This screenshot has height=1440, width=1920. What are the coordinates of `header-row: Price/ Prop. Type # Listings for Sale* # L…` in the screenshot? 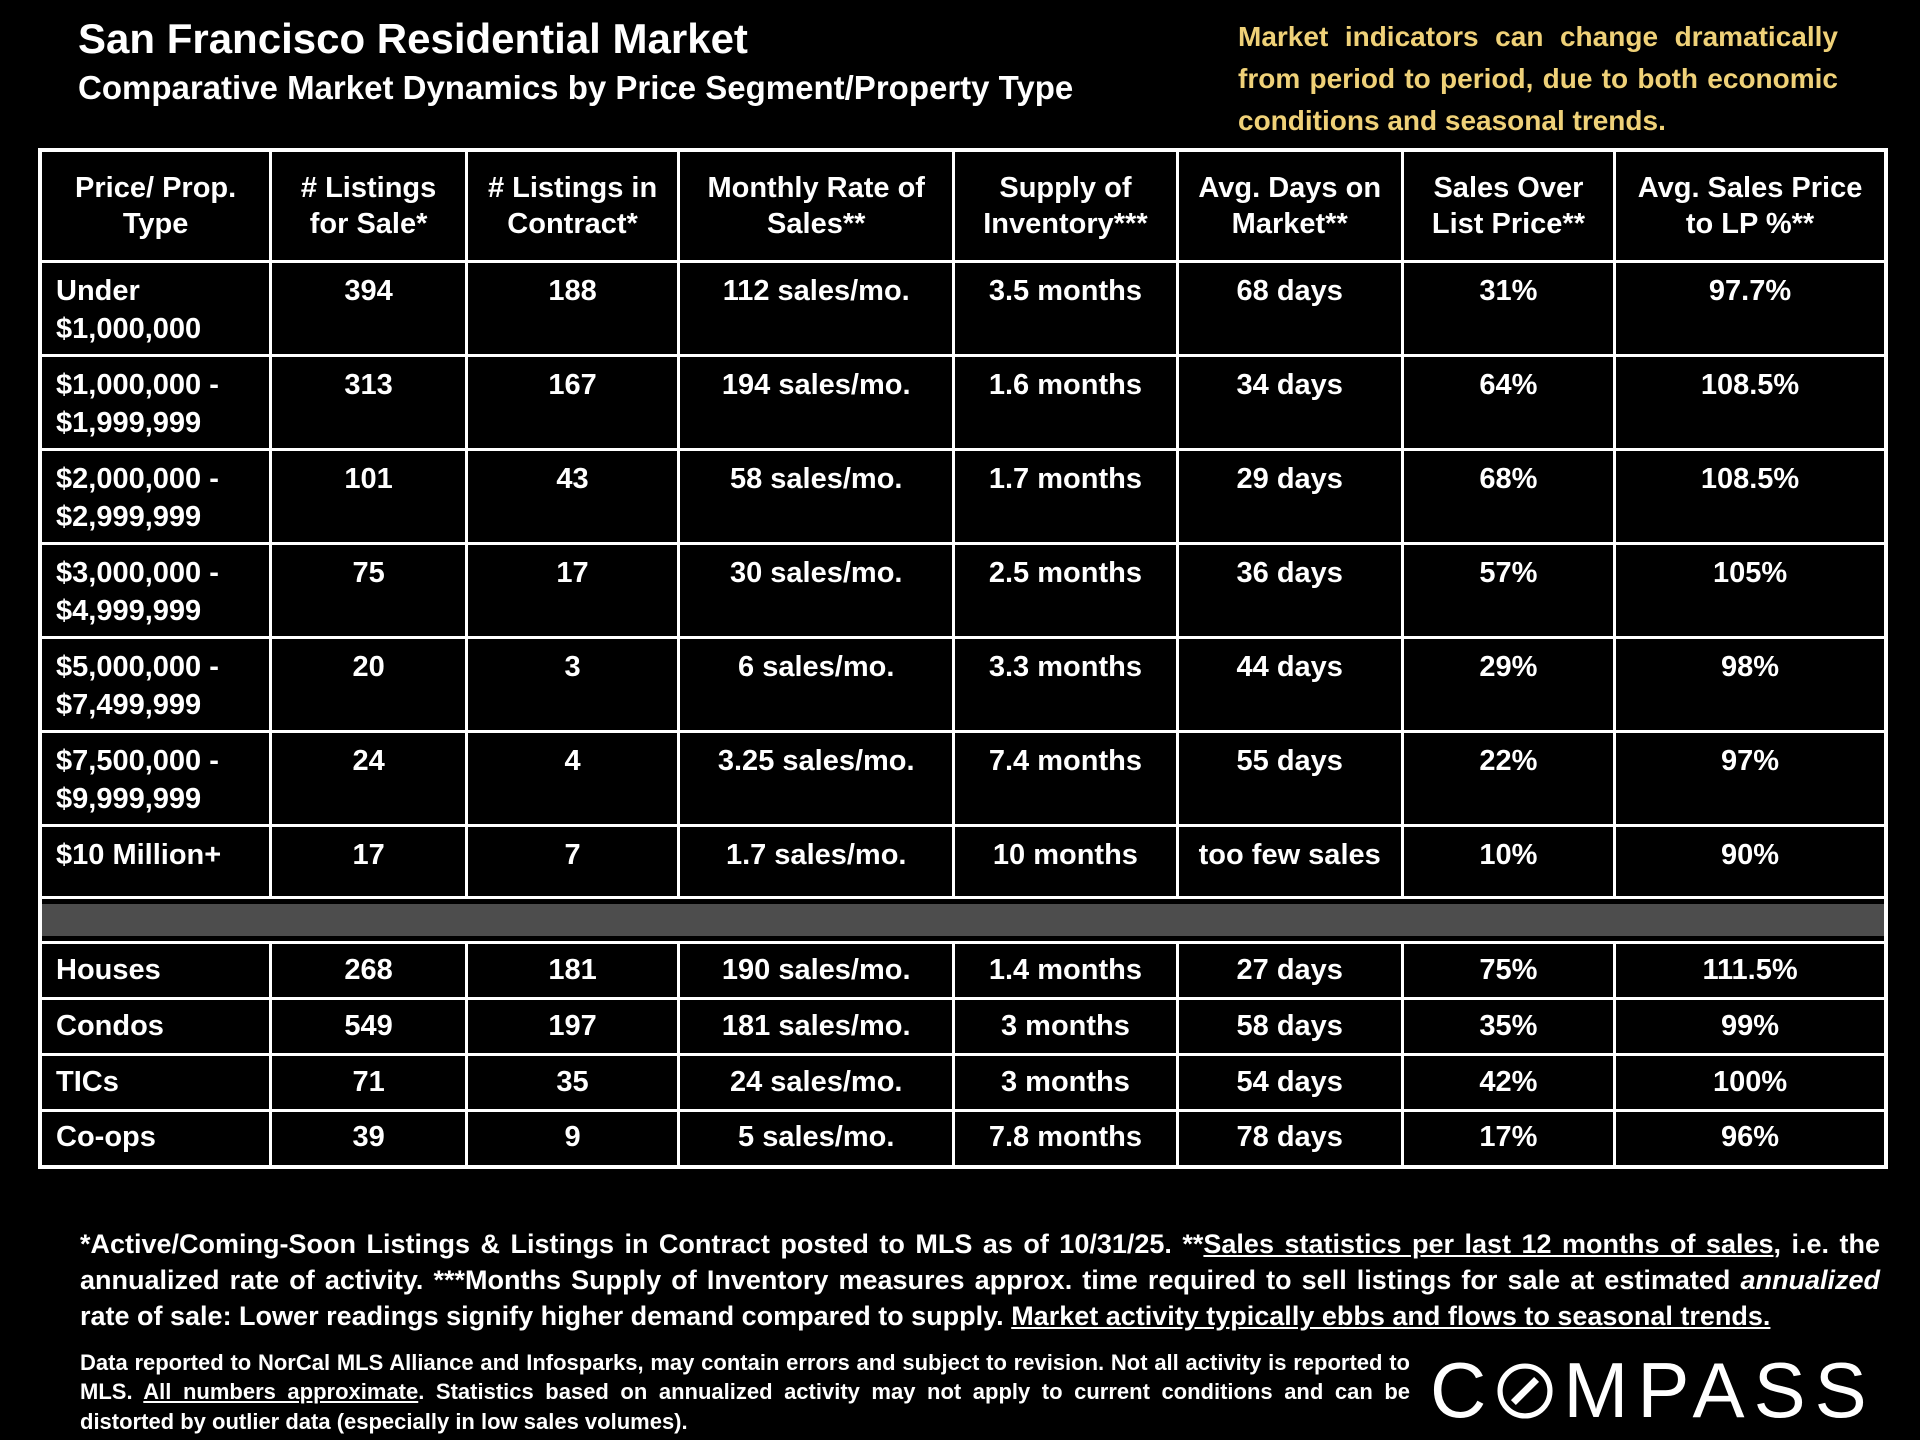 It's located at (963, 205).